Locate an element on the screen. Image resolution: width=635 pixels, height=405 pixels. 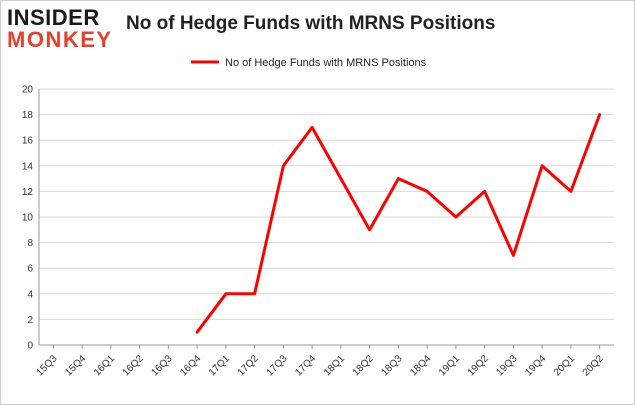
x-tick-label: 19Q1 is located at coordinates (449, 365).